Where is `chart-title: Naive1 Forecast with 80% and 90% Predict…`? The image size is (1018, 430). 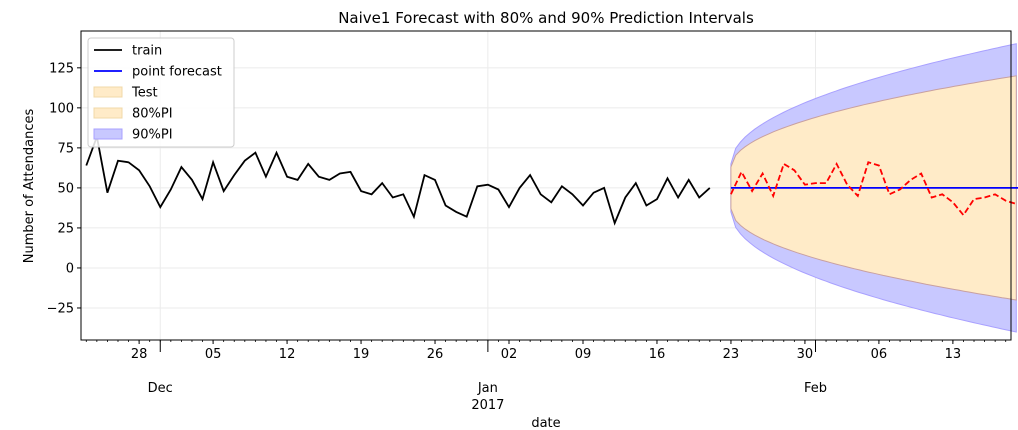
chart-title: Naive1 Forecast with 80% and 90% Predict… is located at coordinates (546, 18).